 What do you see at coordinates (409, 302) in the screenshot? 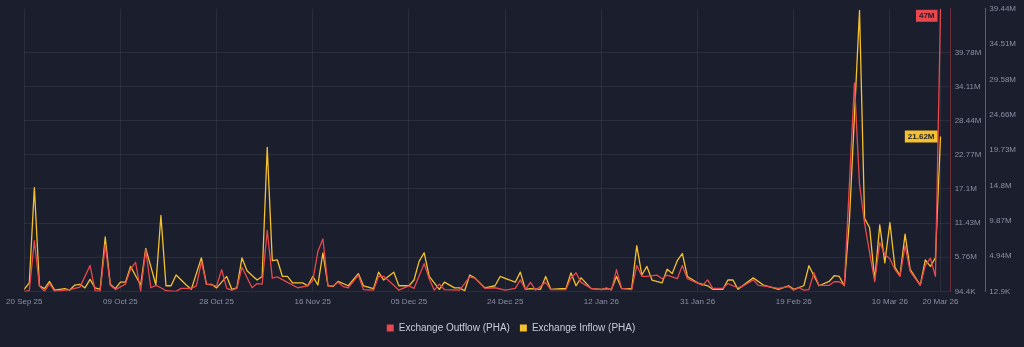
I see `x-tick-label: 05 Dec 25` at bounding box center [409, 302].